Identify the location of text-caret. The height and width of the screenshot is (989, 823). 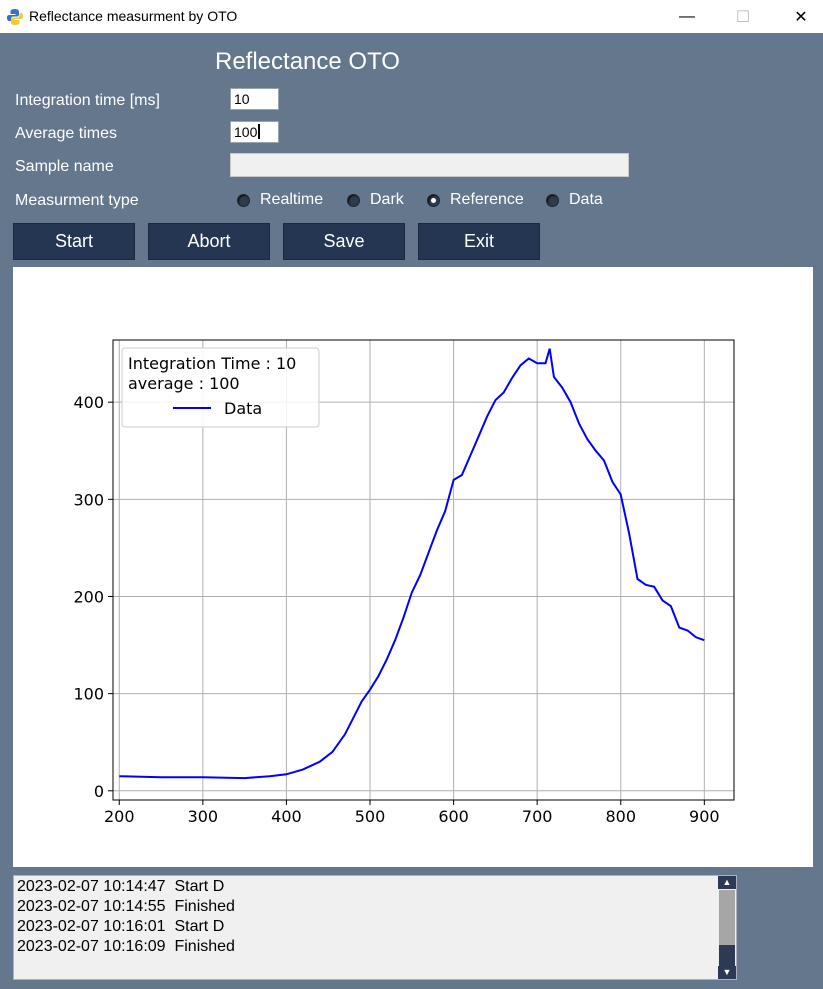
(259, 131).